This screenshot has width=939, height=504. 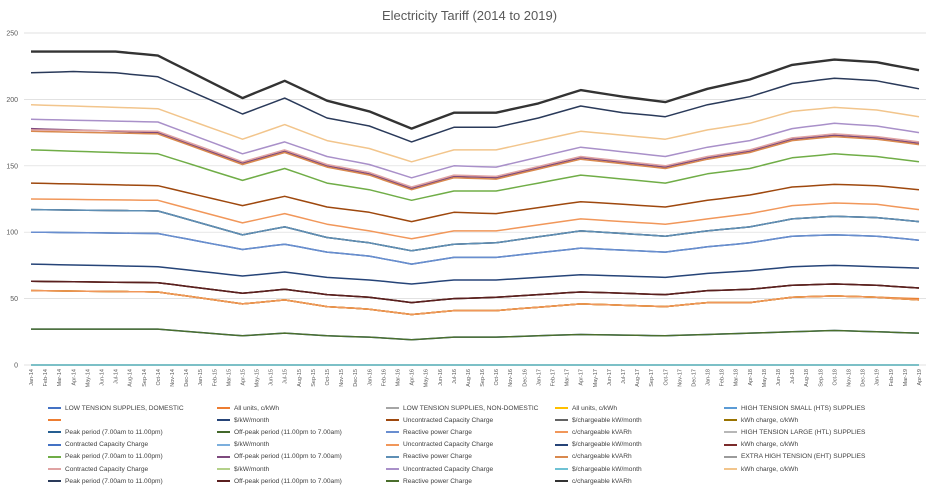 I want to click on legend-item: EXTRA HIGH TENSION (EHT) SUPPLIES, so click(x=814, y=457).